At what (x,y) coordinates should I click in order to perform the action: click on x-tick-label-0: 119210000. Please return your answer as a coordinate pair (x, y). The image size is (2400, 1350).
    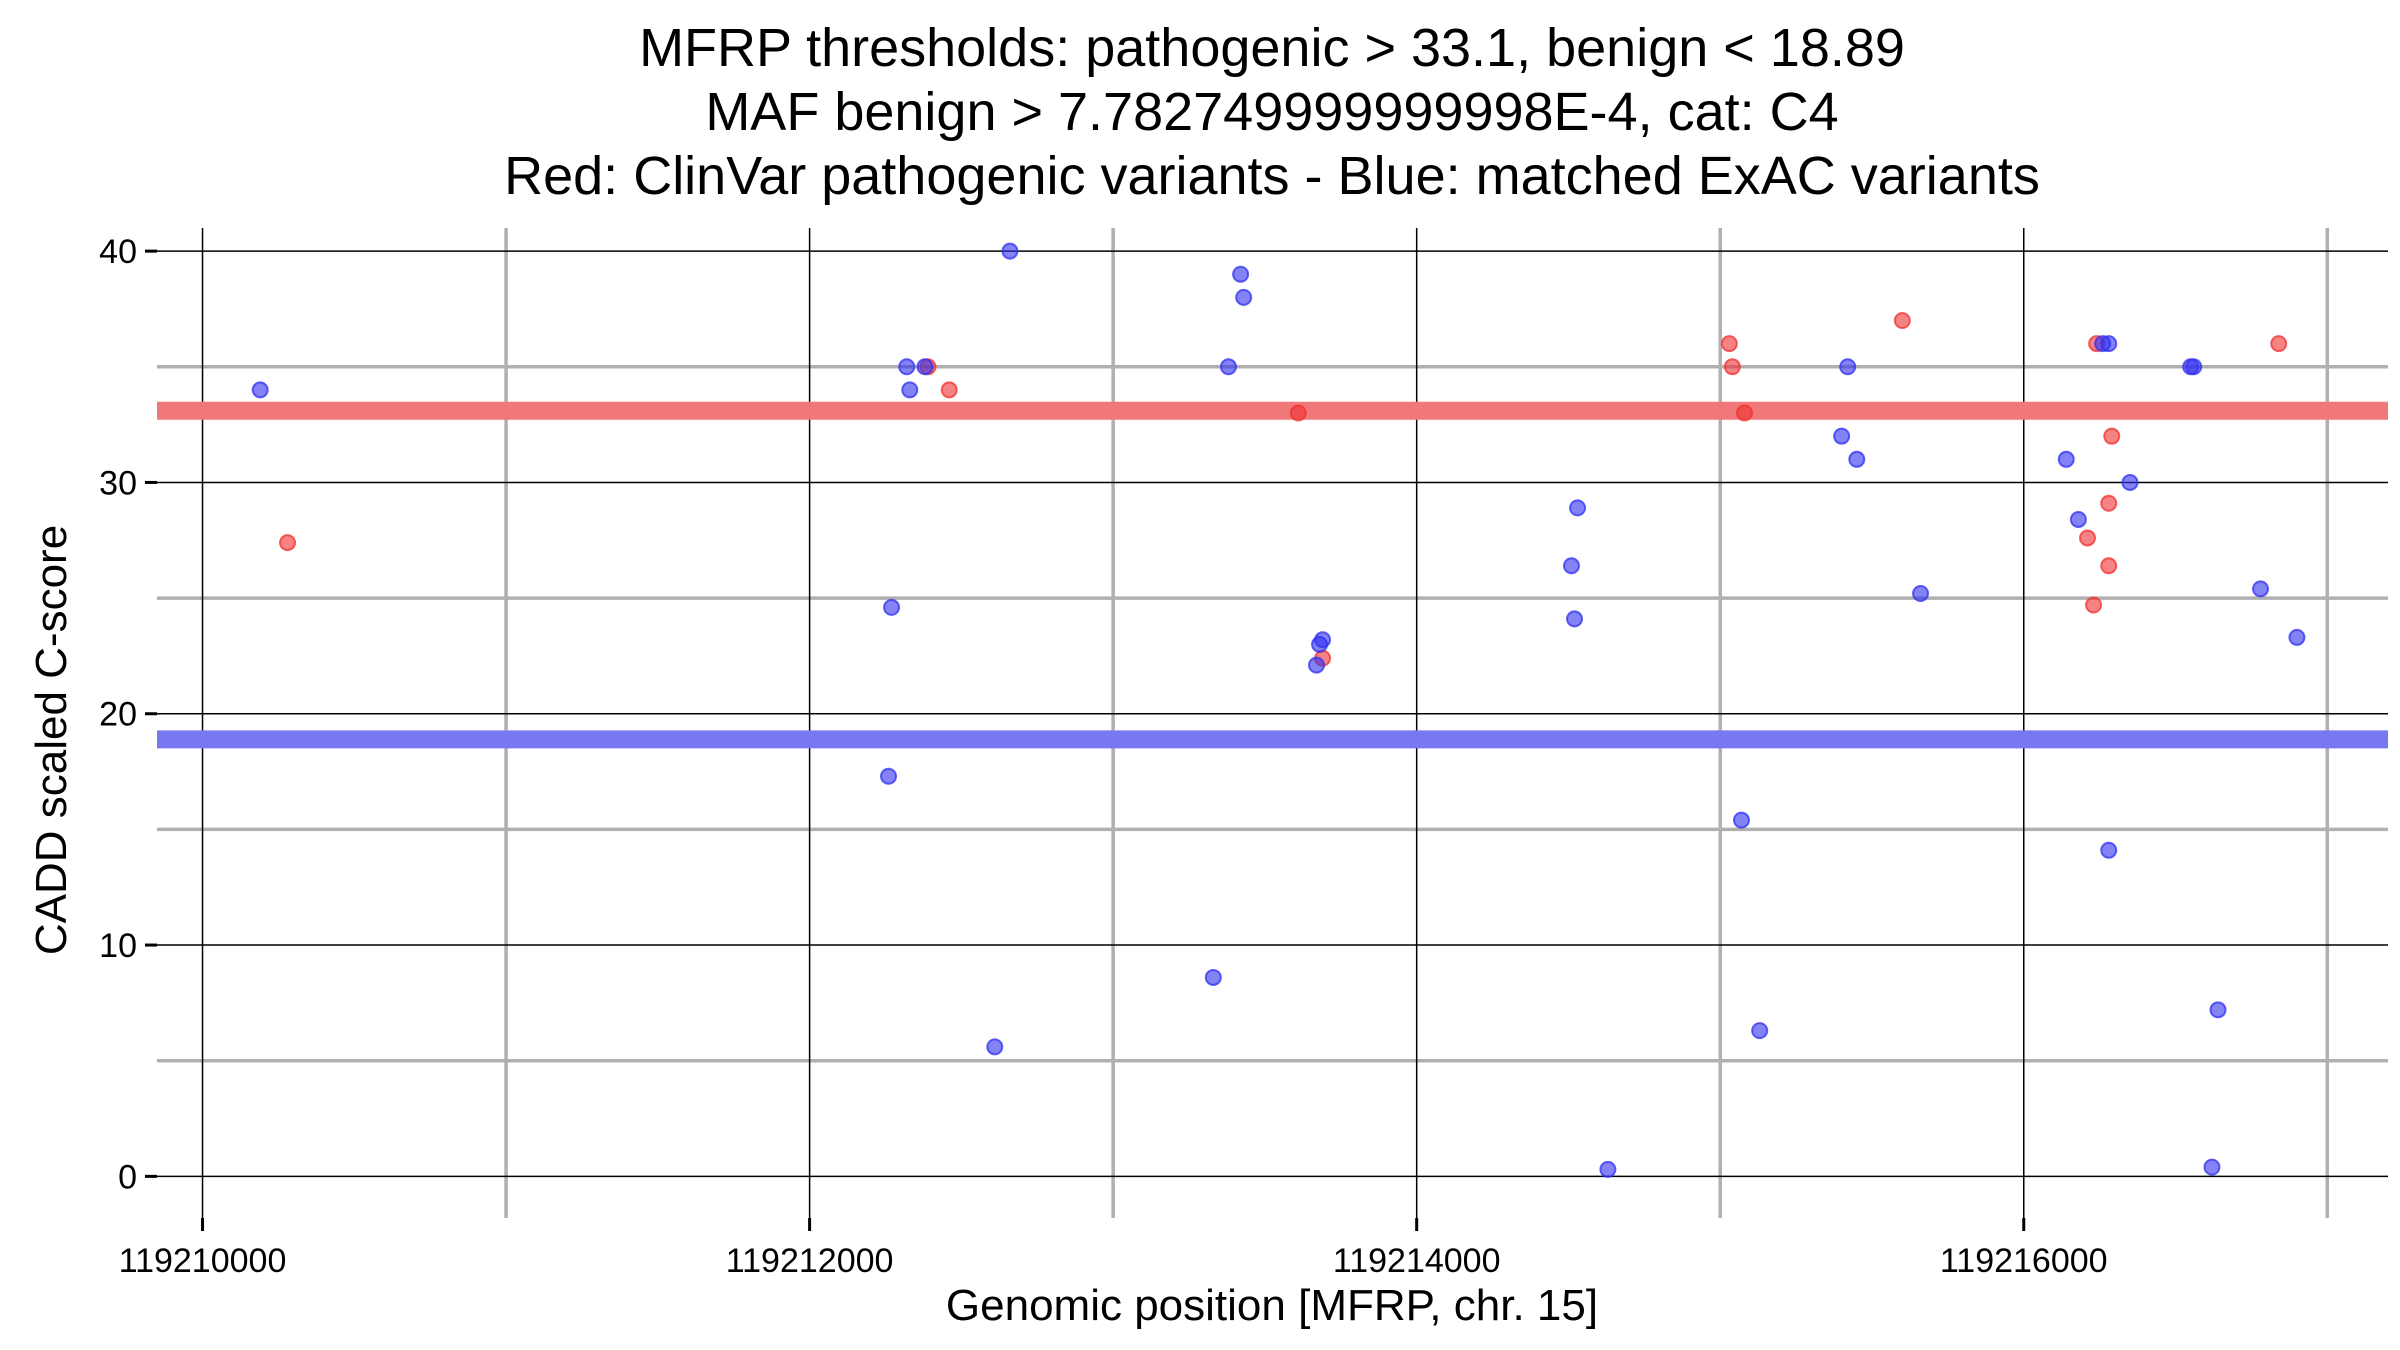
    Looking at the image, I should click on (203, 1261).